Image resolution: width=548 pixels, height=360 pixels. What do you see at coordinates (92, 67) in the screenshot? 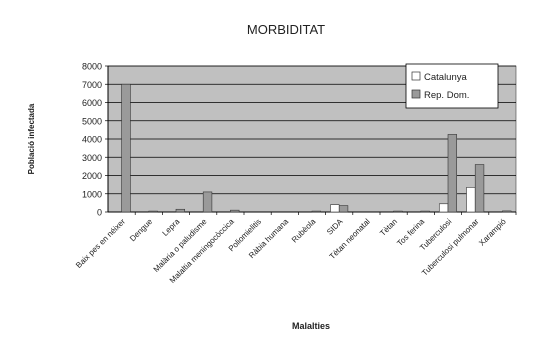
I see `y-tick-label: 8000` at bounding box center [92, 67].